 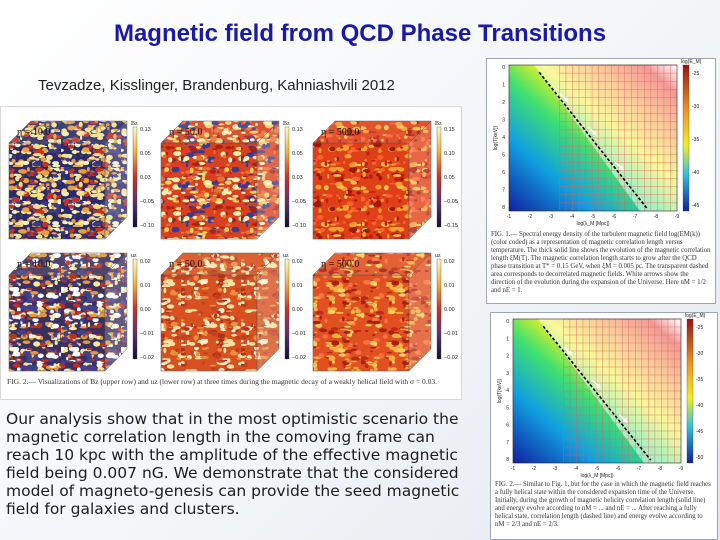 I want to click on y-tick: 2, so click(x=507, y=357).